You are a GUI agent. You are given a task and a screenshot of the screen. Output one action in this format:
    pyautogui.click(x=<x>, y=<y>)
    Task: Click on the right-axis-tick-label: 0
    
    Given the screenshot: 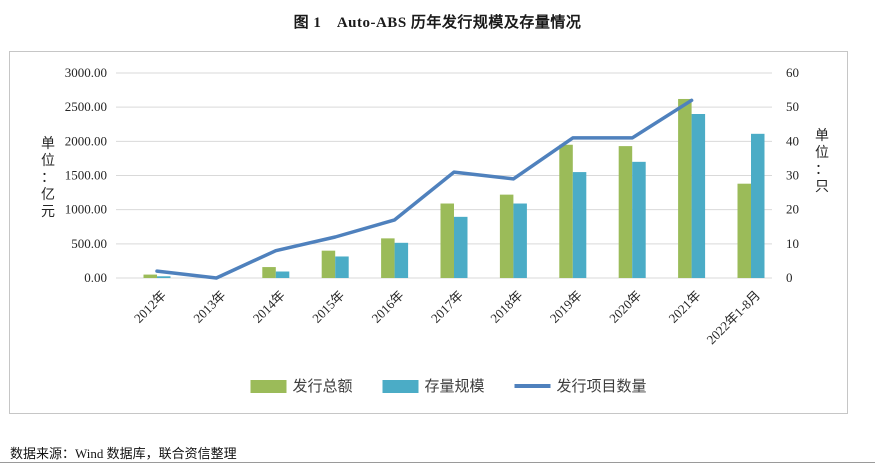 What is the action you would take?
    pyautogui.click(x=789, y=277)
    